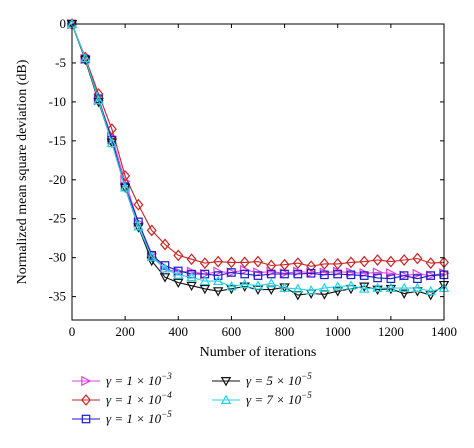 The width and height of the screenshot is (474, 448). I want to click on legend-item: γ = 1 × 10−5, so click(122, 417).